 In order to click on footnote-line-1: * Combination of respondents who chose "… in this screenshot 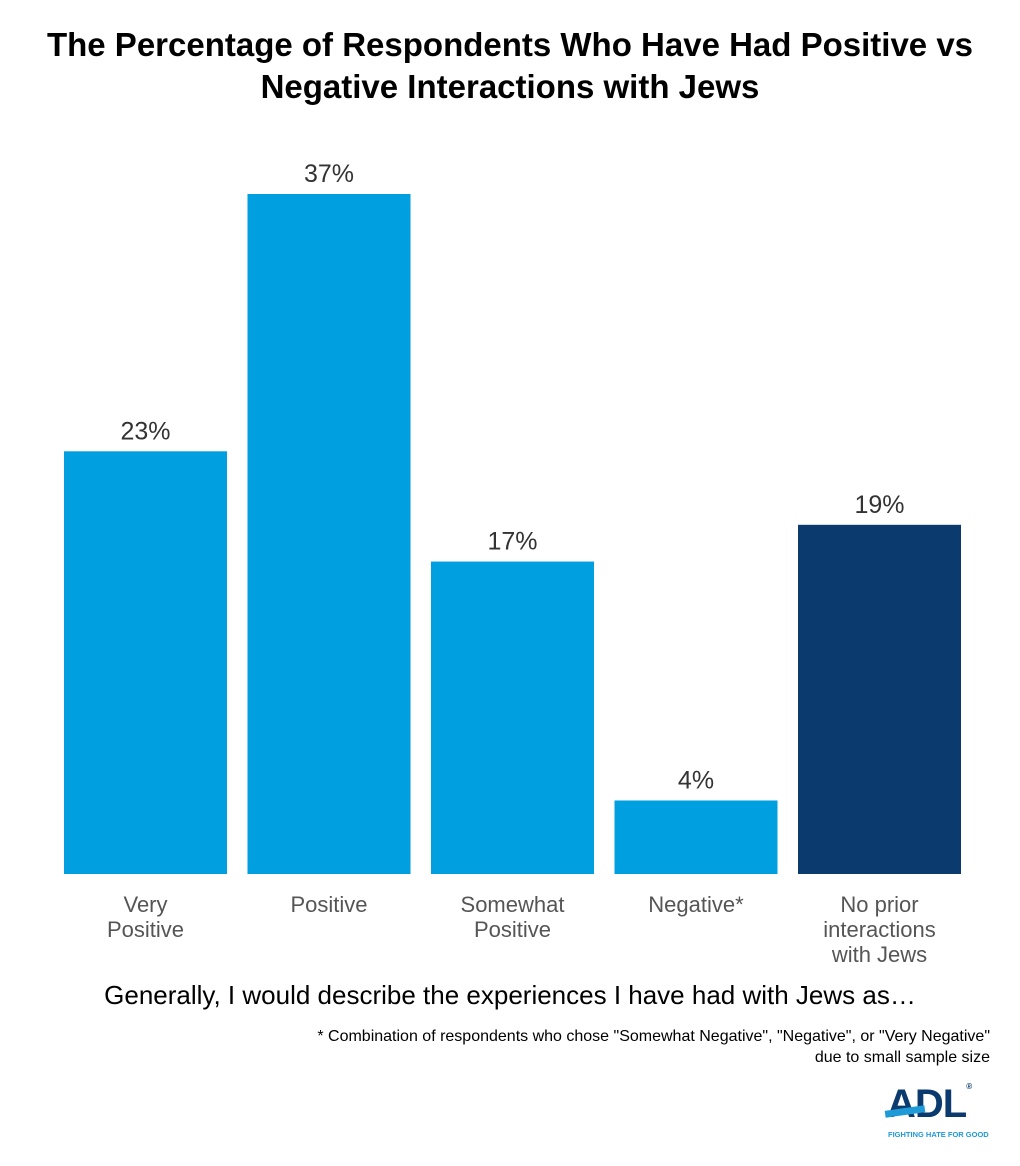, I will do `click(653, 1036)`.